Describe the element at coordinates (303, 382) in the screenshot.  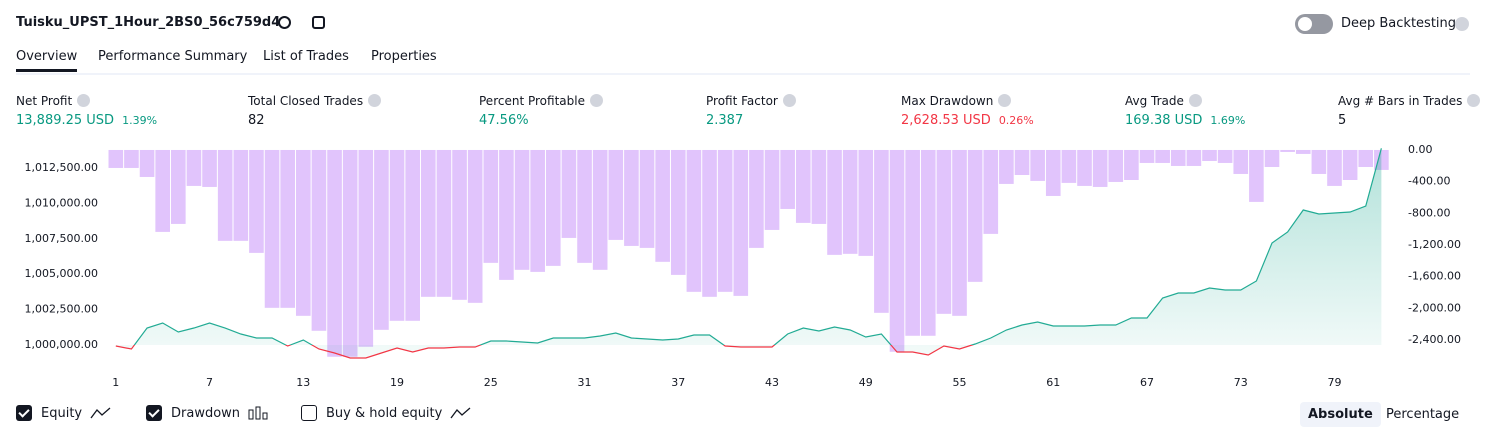
I see `x-tick-label: 13` at that location.